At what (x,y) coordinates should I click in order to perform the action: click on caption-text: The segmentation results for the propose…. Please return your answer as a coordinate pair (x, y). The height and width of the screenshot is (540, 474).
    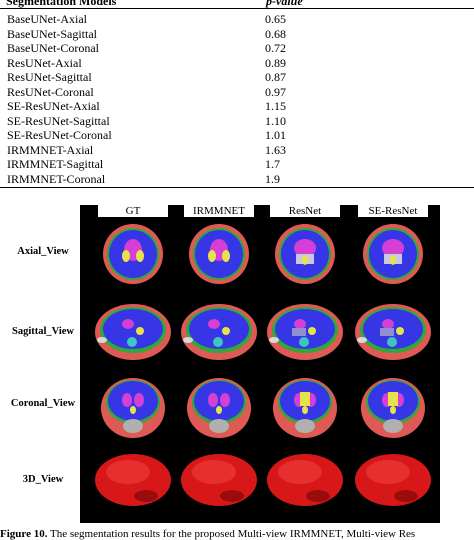
    Looking at the image, I should click on (231, 534).